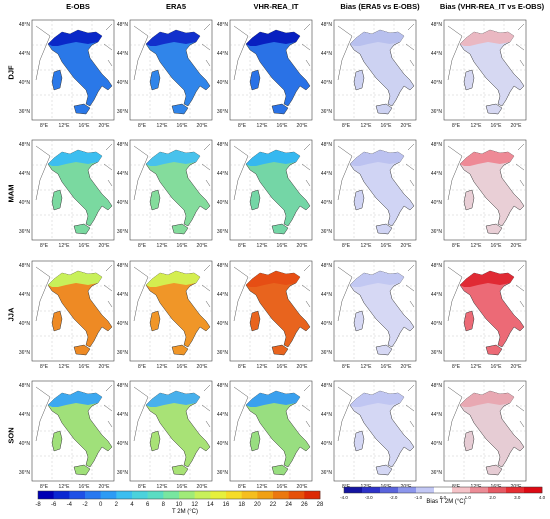 The width and height of the screenshot is (550, 519). Describe the element at coordinates (241, 505) in the screenshot. I see `temp-colorbar-tick: 18` at that location.